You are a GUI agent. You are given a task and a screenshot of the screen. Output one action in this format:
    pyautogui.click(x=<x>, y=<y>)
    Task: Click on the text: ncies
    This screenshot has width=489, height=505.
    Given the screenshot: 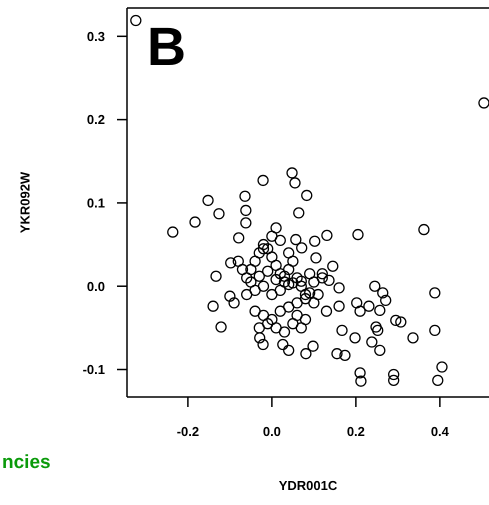 What is the action you would take?
    pyautogui.click(x=26, y=463)
    